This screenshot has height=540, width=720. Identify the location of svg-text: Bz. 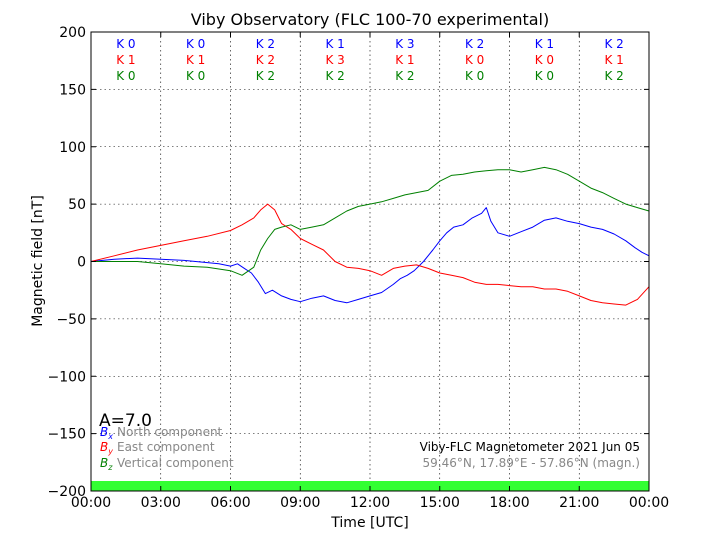
(106, 464).